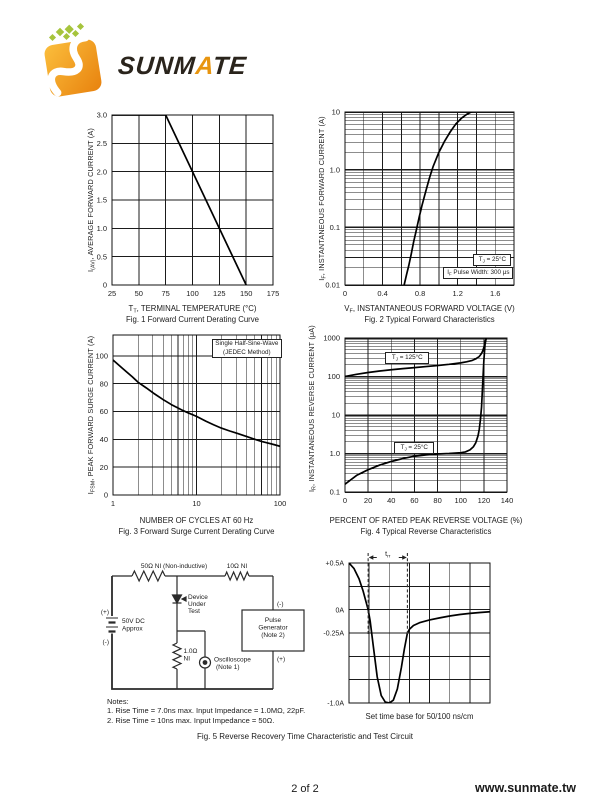 The image size is (610, 810). What do you see at coordinates (156, 65) in the screenshot?
I see `brand-pre: SUNM` at bounding box center [156, 65].